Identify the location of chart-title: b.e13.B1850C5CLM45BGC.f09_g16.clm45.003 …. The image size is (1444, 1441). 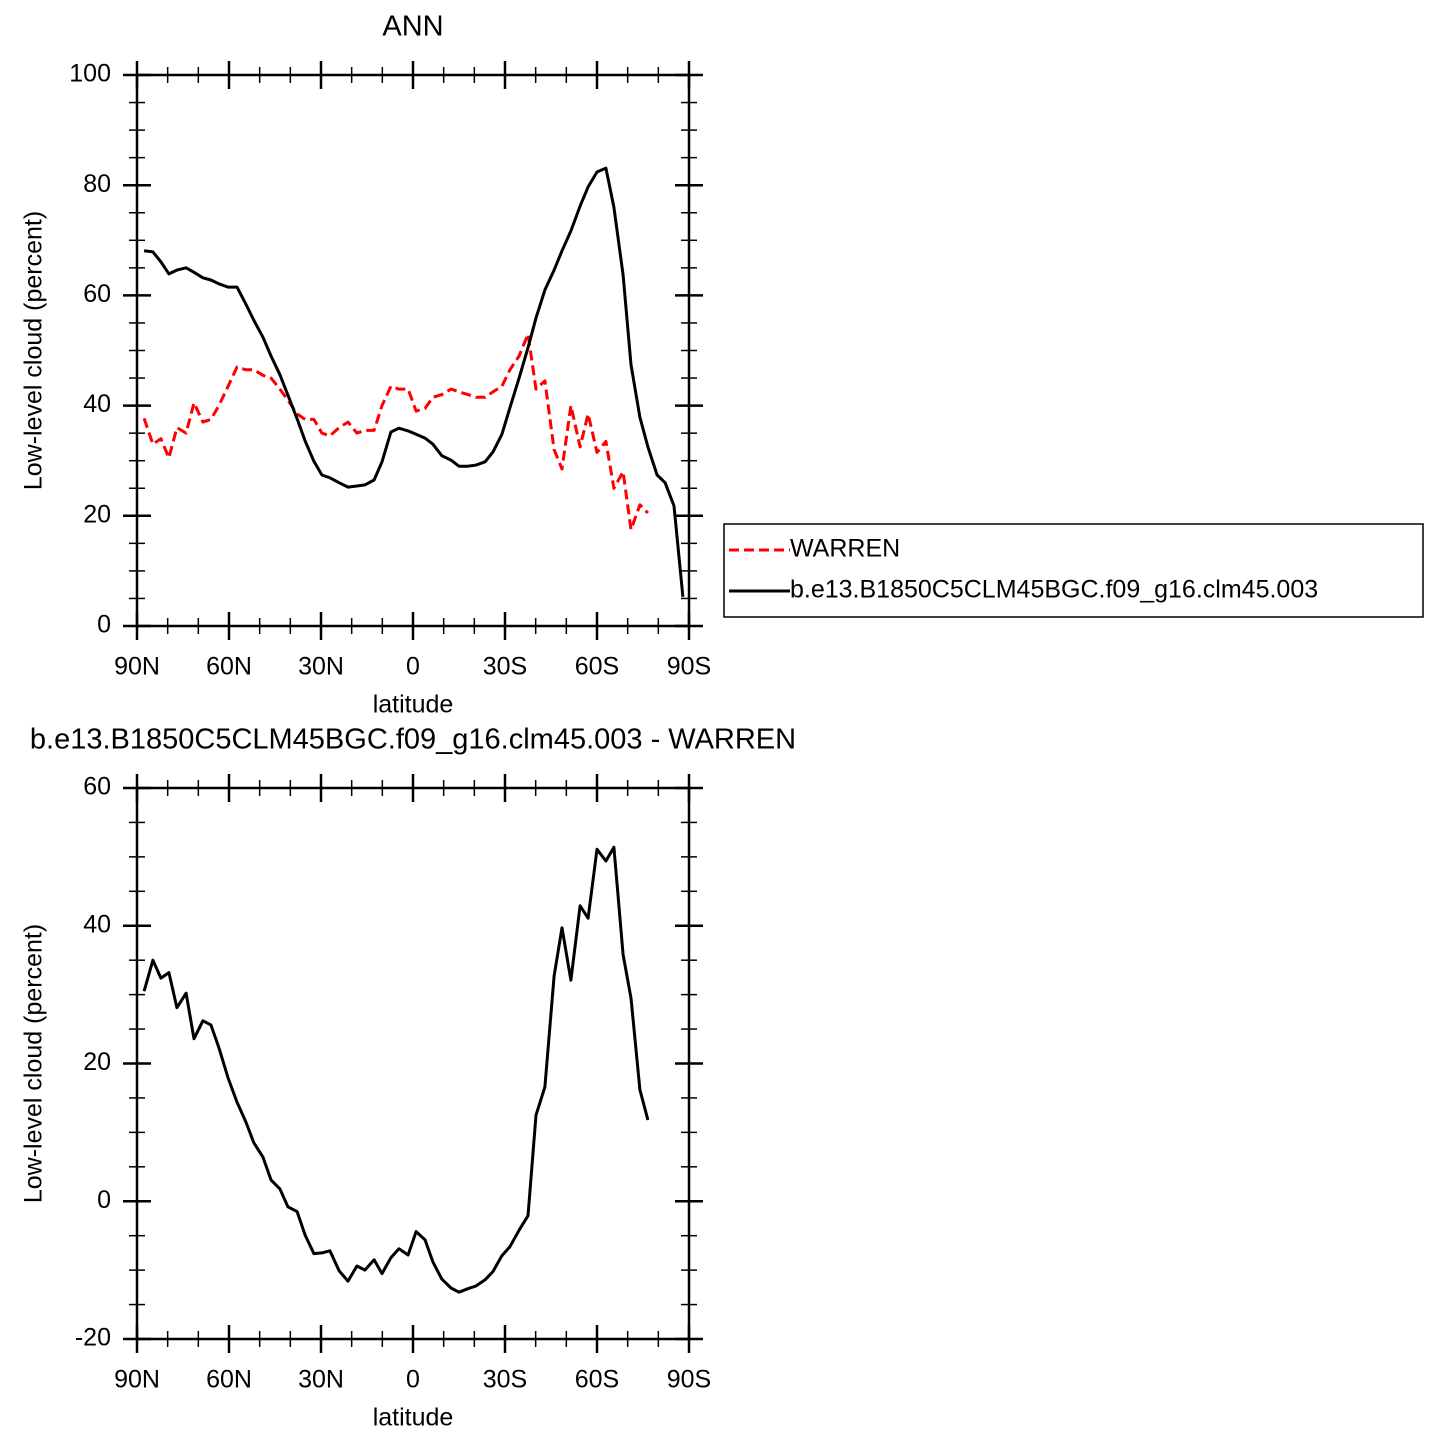
(413, 740).